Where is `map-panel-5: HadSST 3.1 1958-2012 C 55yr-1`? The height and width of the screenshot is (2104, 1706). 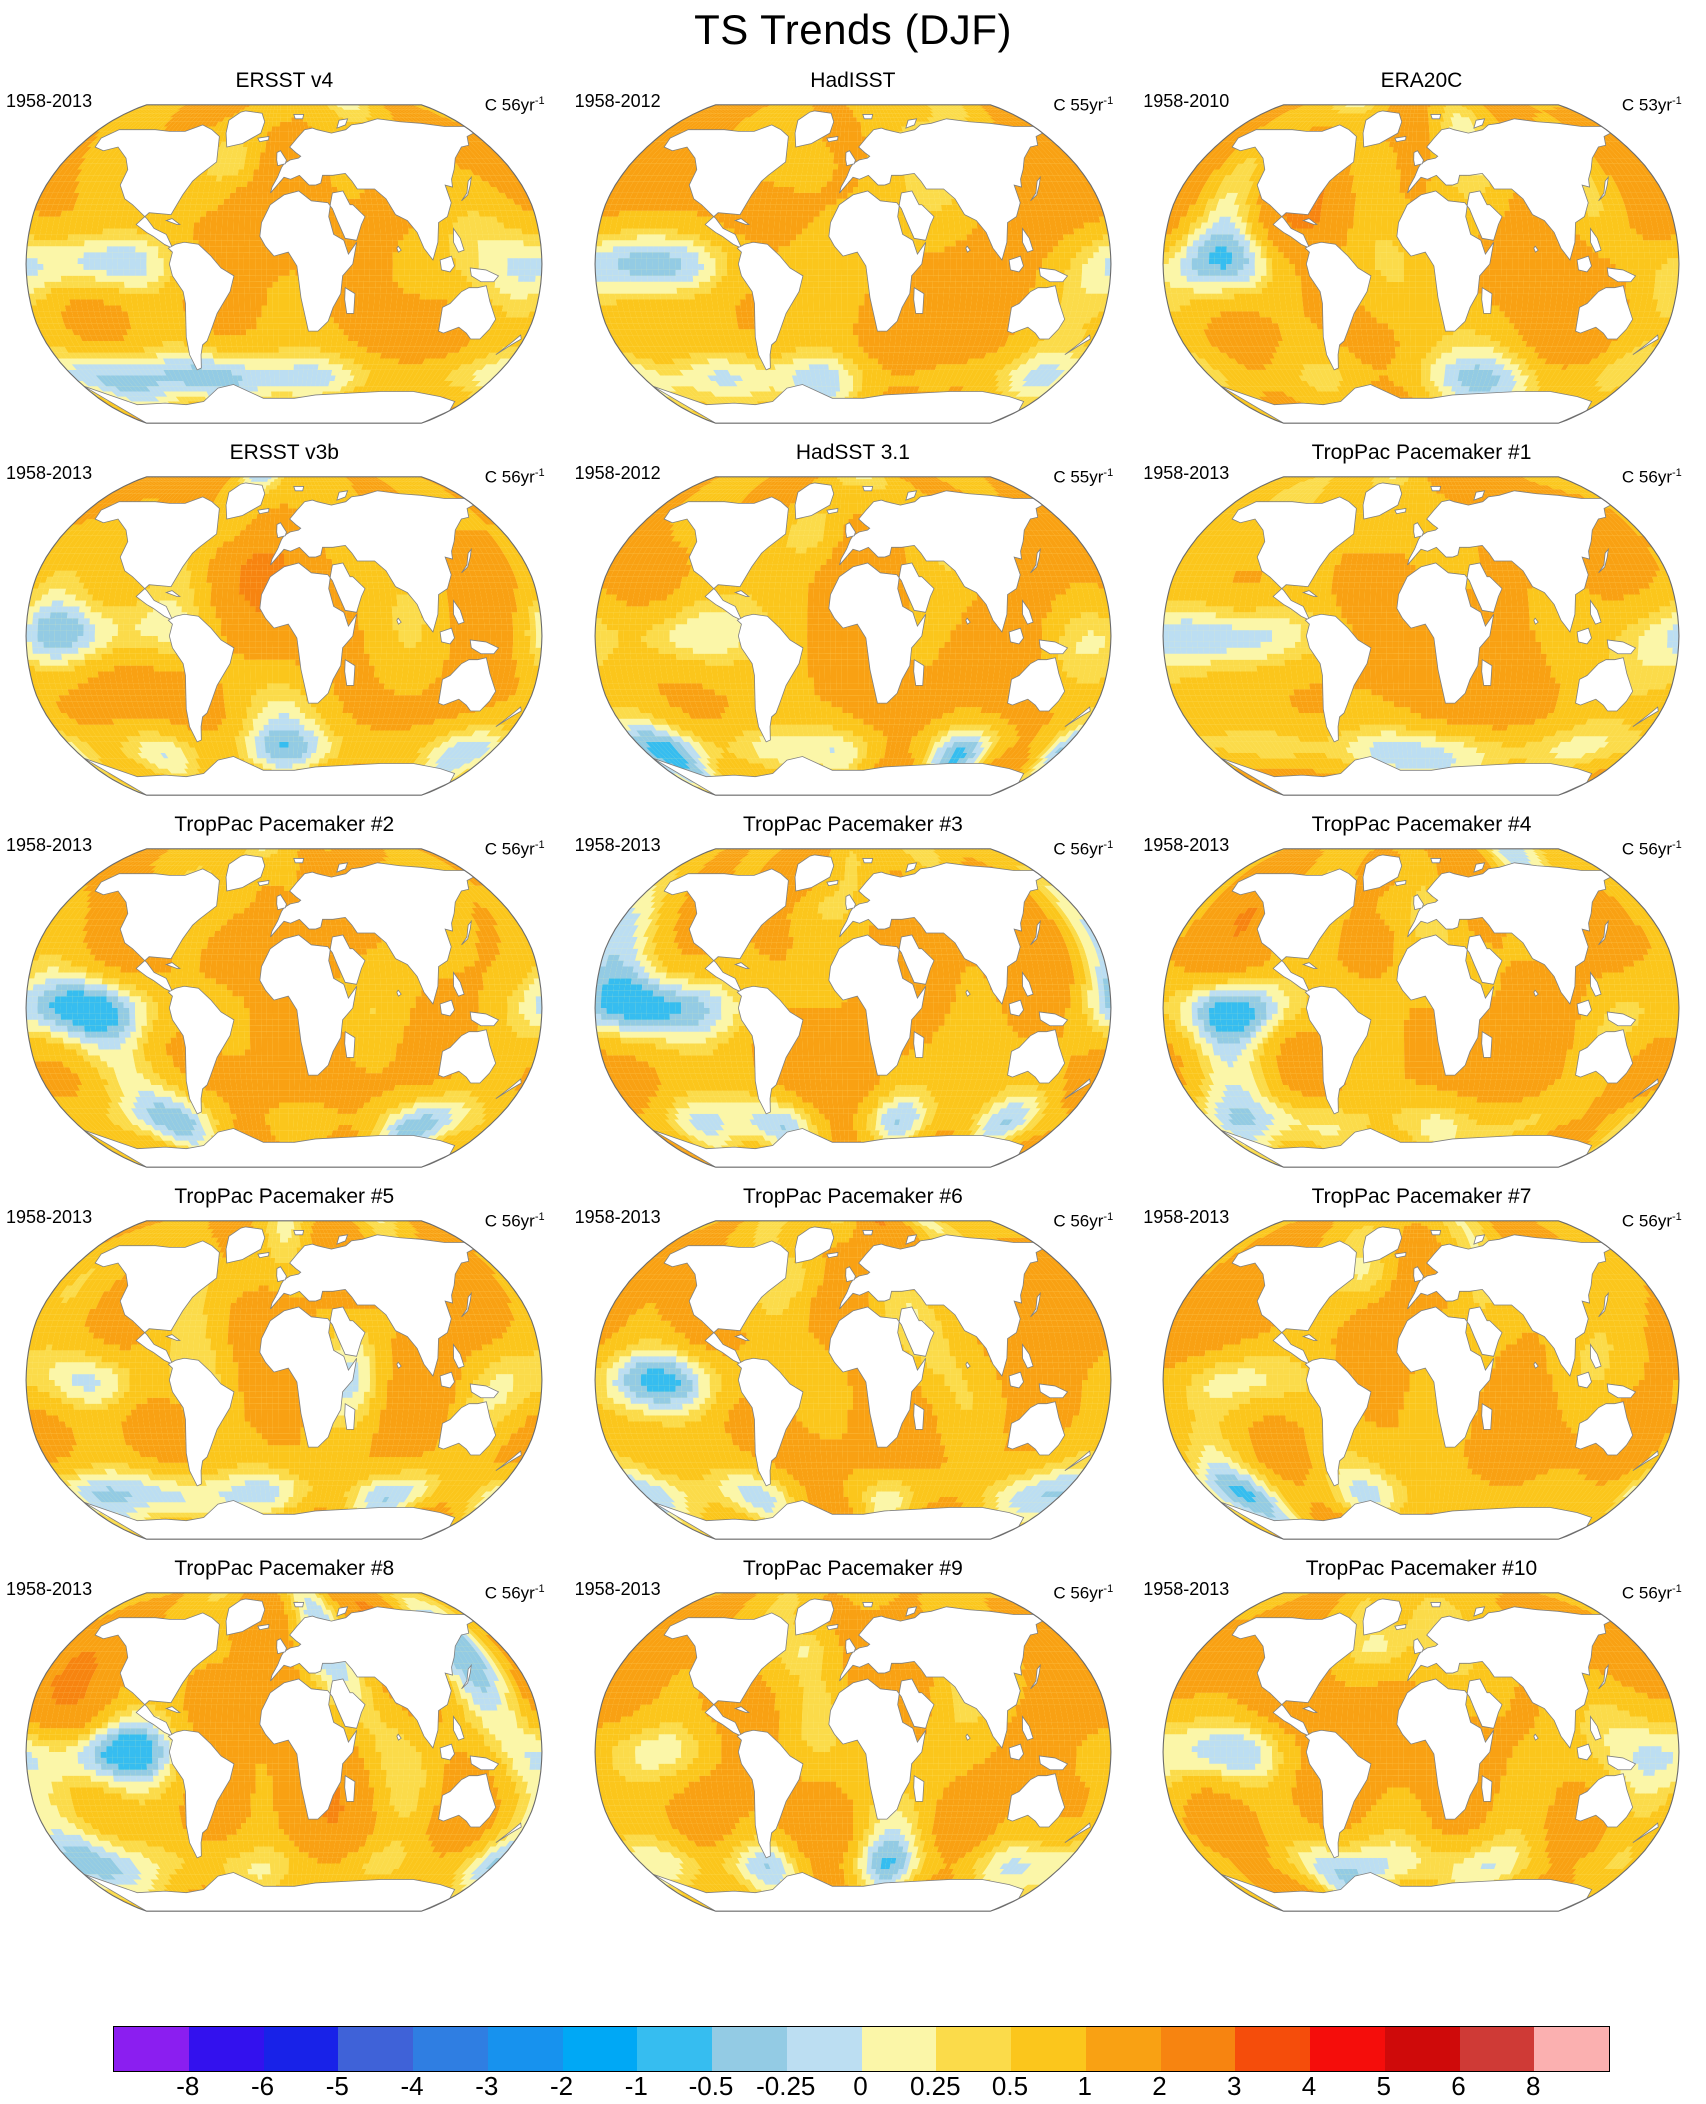 map-panel-5: HadSST 3.1 1958-2012 C 55yr-1 is located at coordinates (853, 620).